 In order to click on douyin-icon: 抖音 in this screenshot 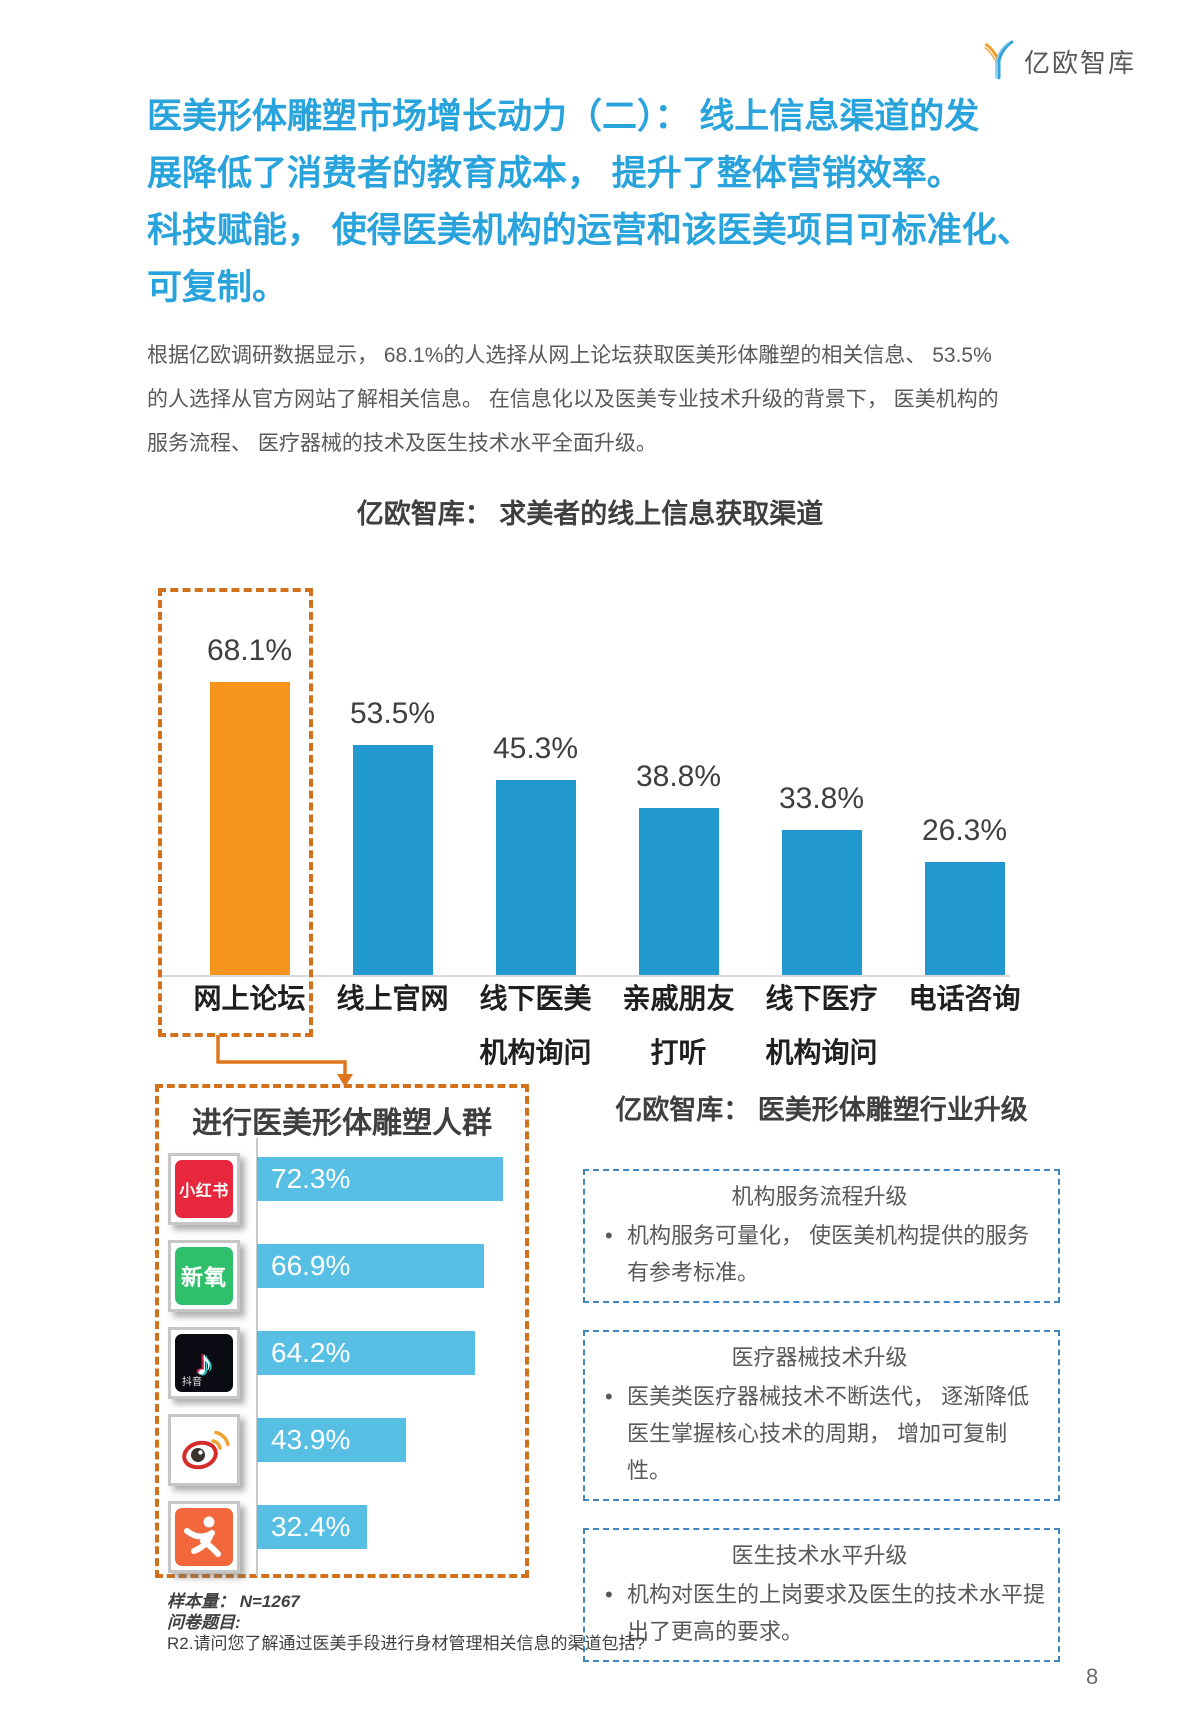, I will do `click(204, 1363)`.